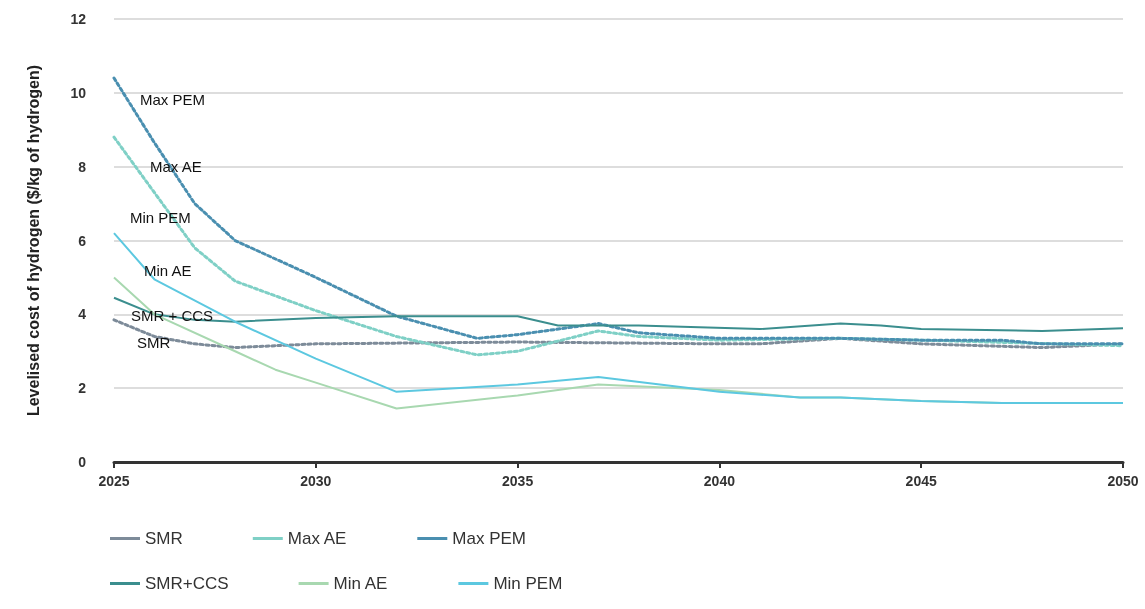 This screenshot has width=1145, height=609. What do you see at coordinates (316, 481) in the screenshot?
I see `x-tick-label: 2030` at bounding box center [316, 481].